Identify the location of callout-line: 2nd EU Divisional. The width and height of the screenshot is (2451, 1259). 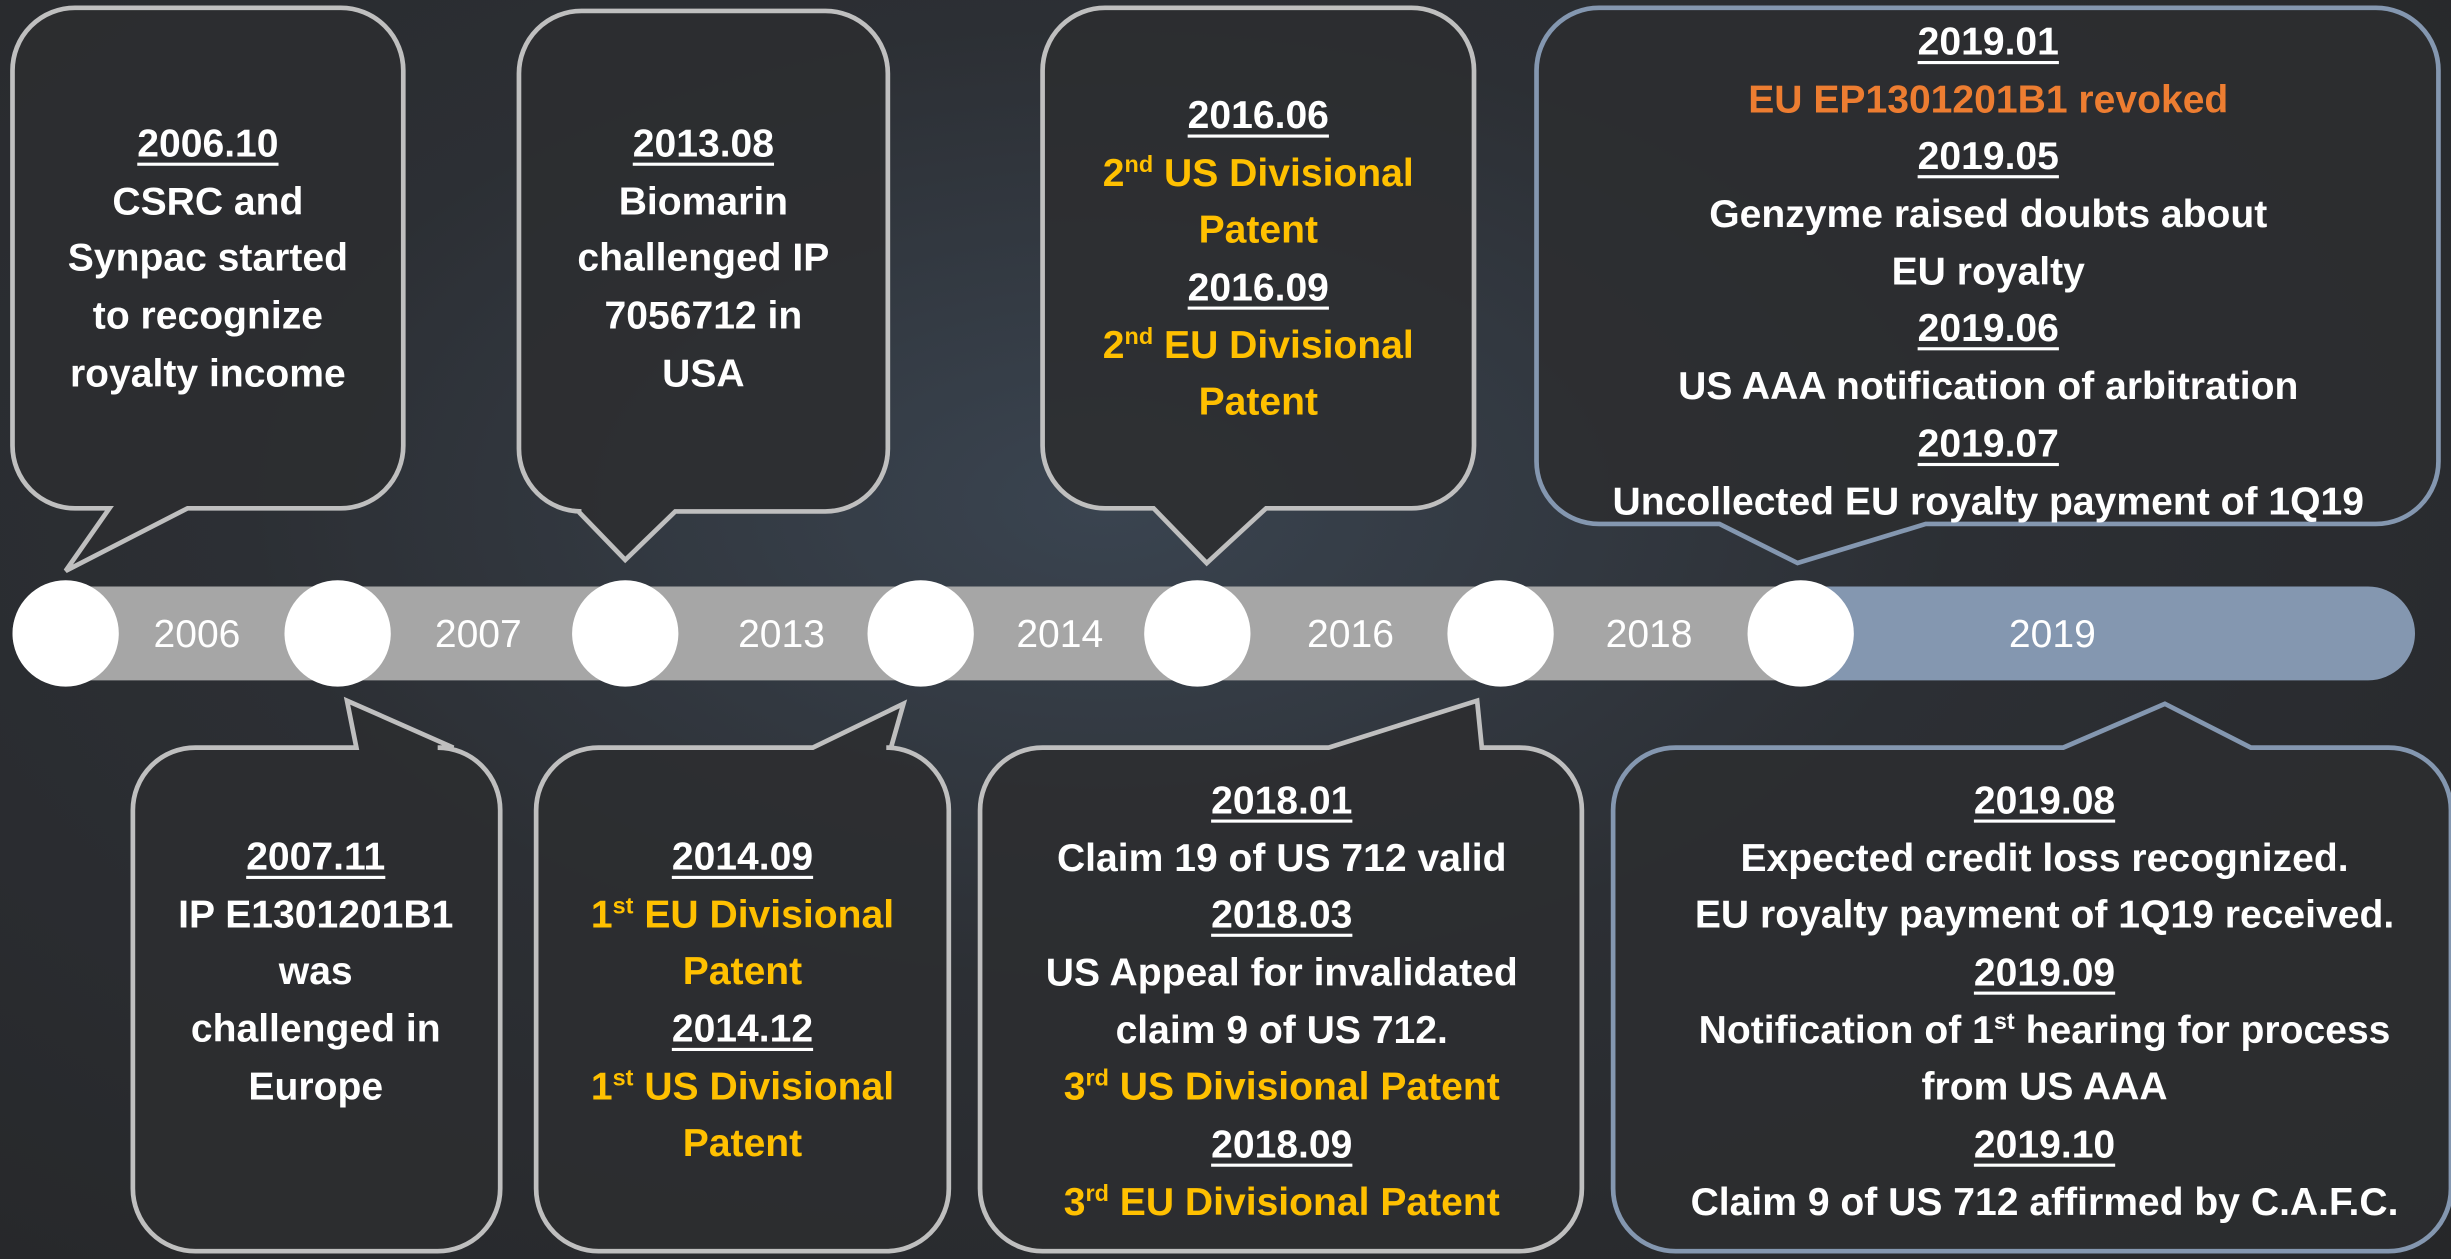
(1258, 345).